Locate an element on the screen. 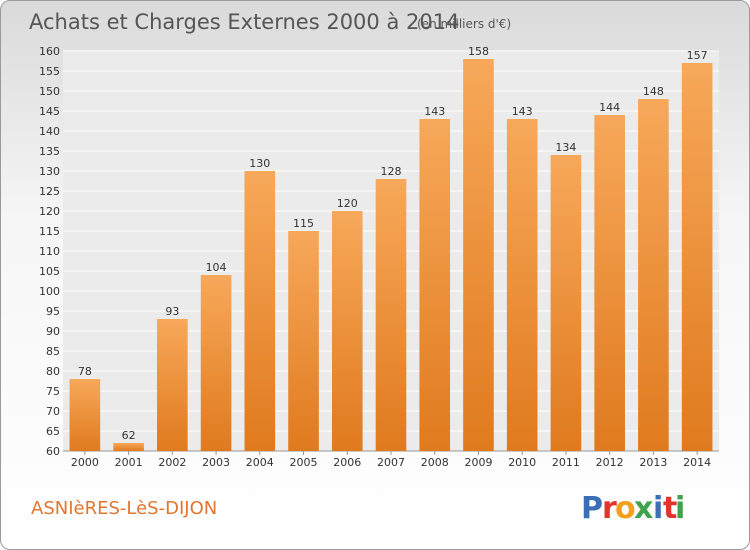 Image resolution: width=750 pixels, height=550 pixels. y-tick-label: 60 is located at coordinates (53, 451).